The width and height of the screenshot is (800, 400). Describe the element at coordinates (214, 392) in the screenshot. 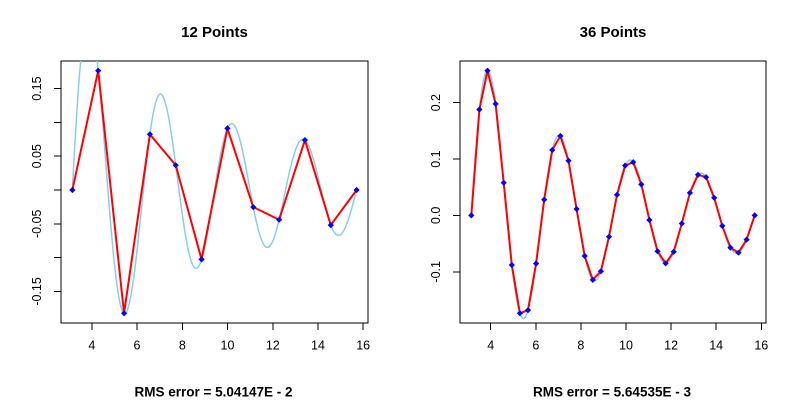

I see `svg-text: RMS error = 5.04147E - 2` at that location.